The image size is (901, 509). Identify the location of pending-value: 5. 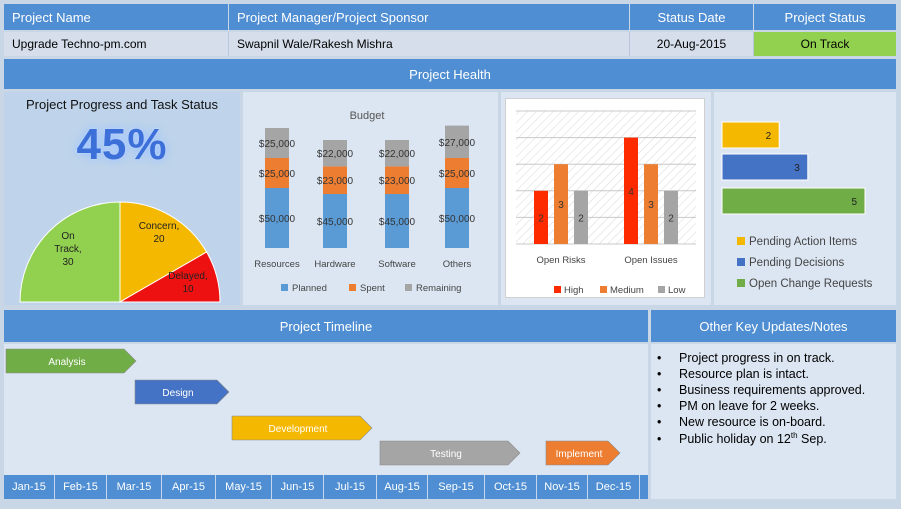
(854, 202).